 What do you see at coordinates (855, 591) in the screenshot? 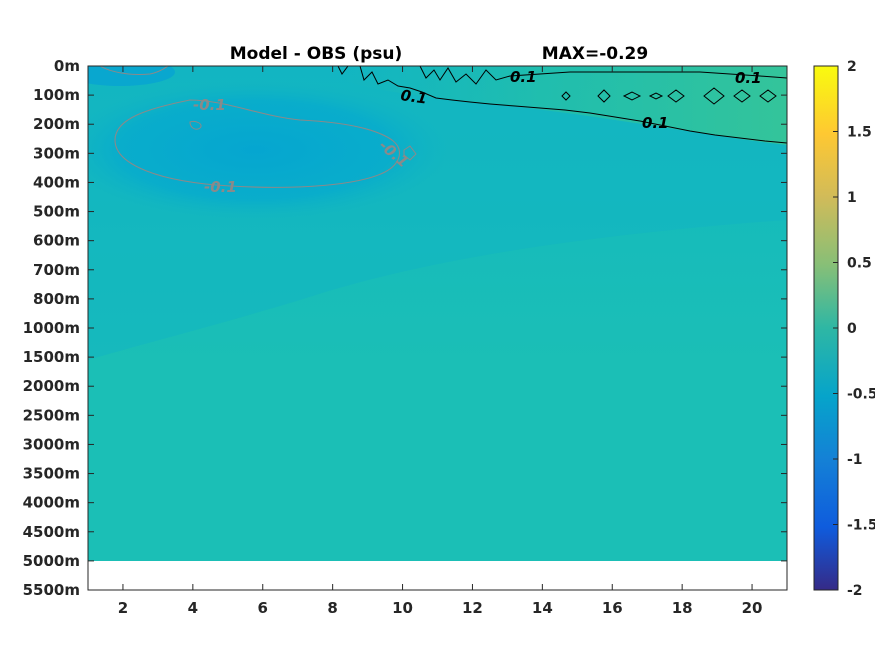
I see `colorbar-tick-label: -2` at bounding box center [855, 591].